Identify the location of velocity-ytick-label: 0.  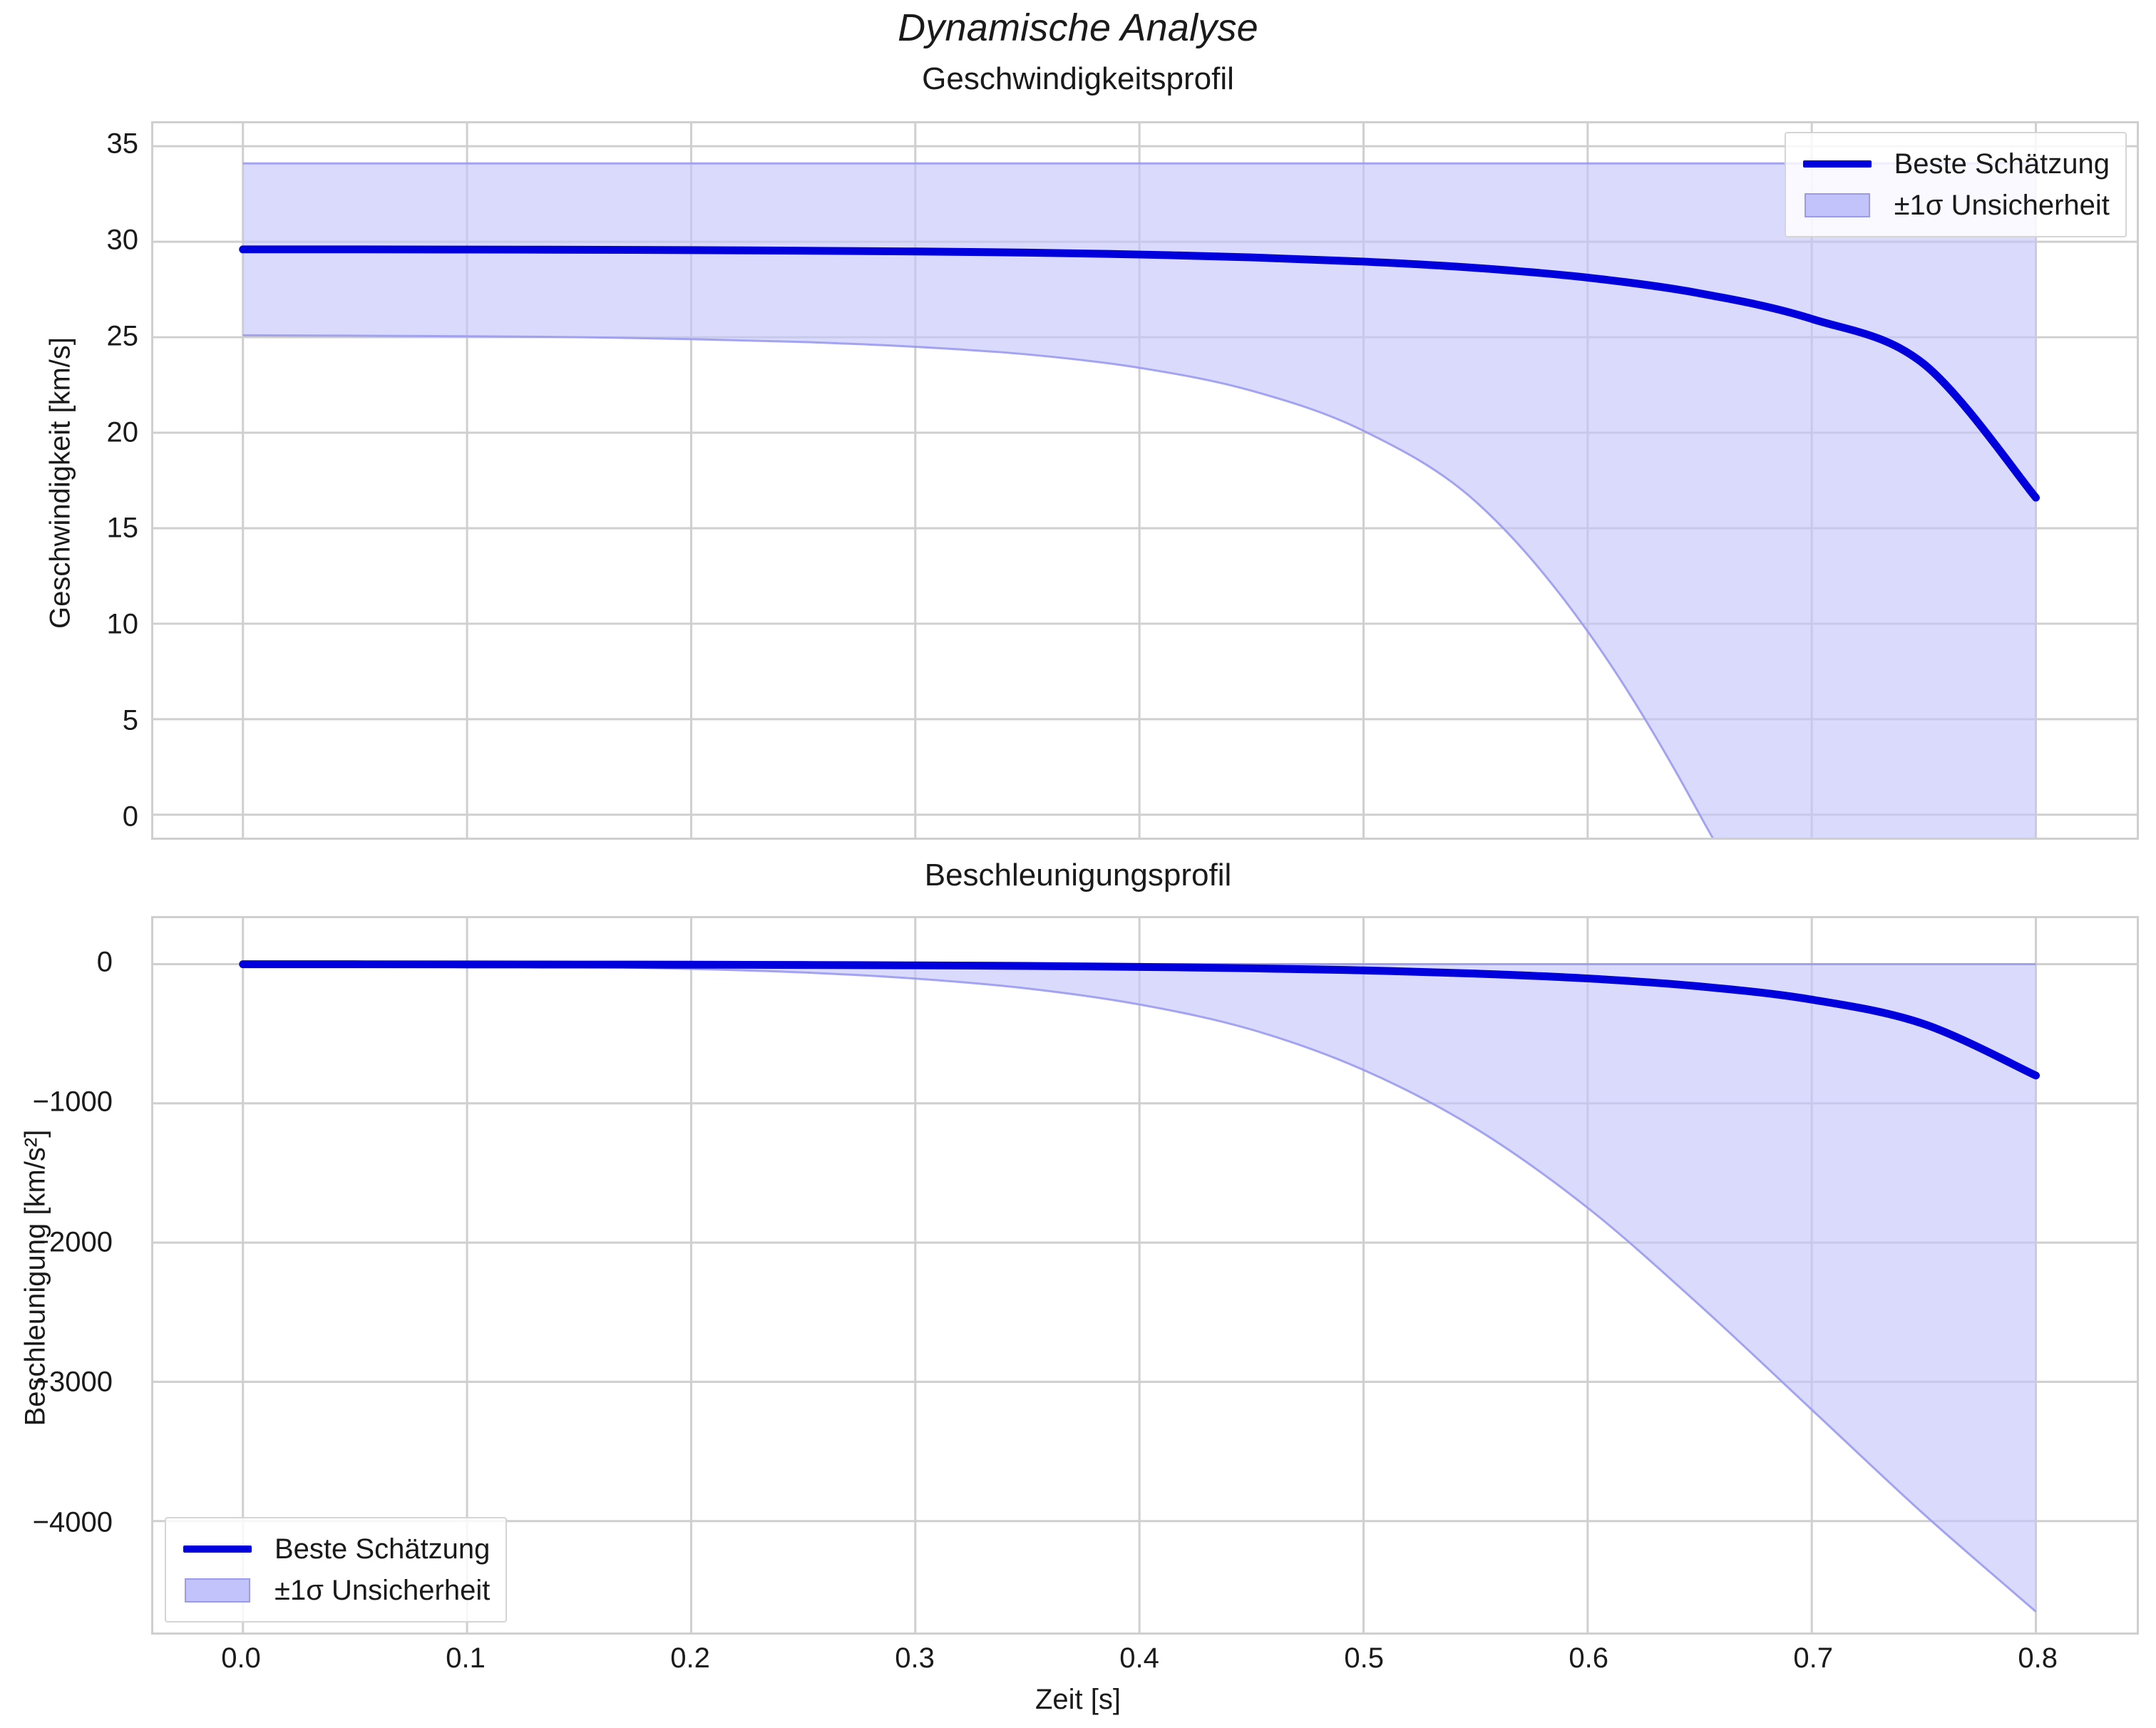
(130, 817).